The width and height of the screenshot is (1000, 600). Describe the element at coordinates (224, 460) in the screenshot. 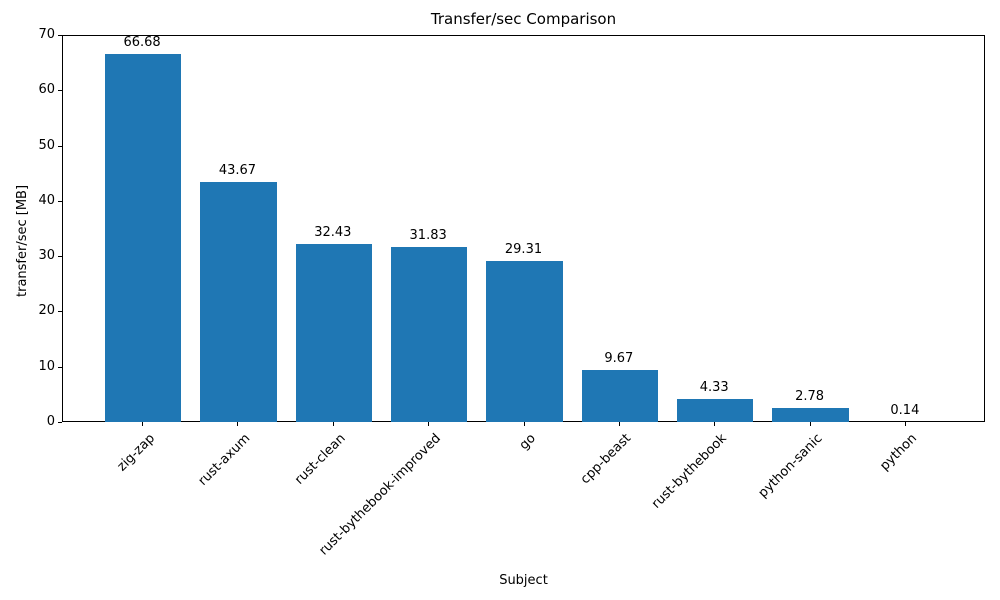

I see `x-tick-label-rust-axum: rust-axum` at that location.